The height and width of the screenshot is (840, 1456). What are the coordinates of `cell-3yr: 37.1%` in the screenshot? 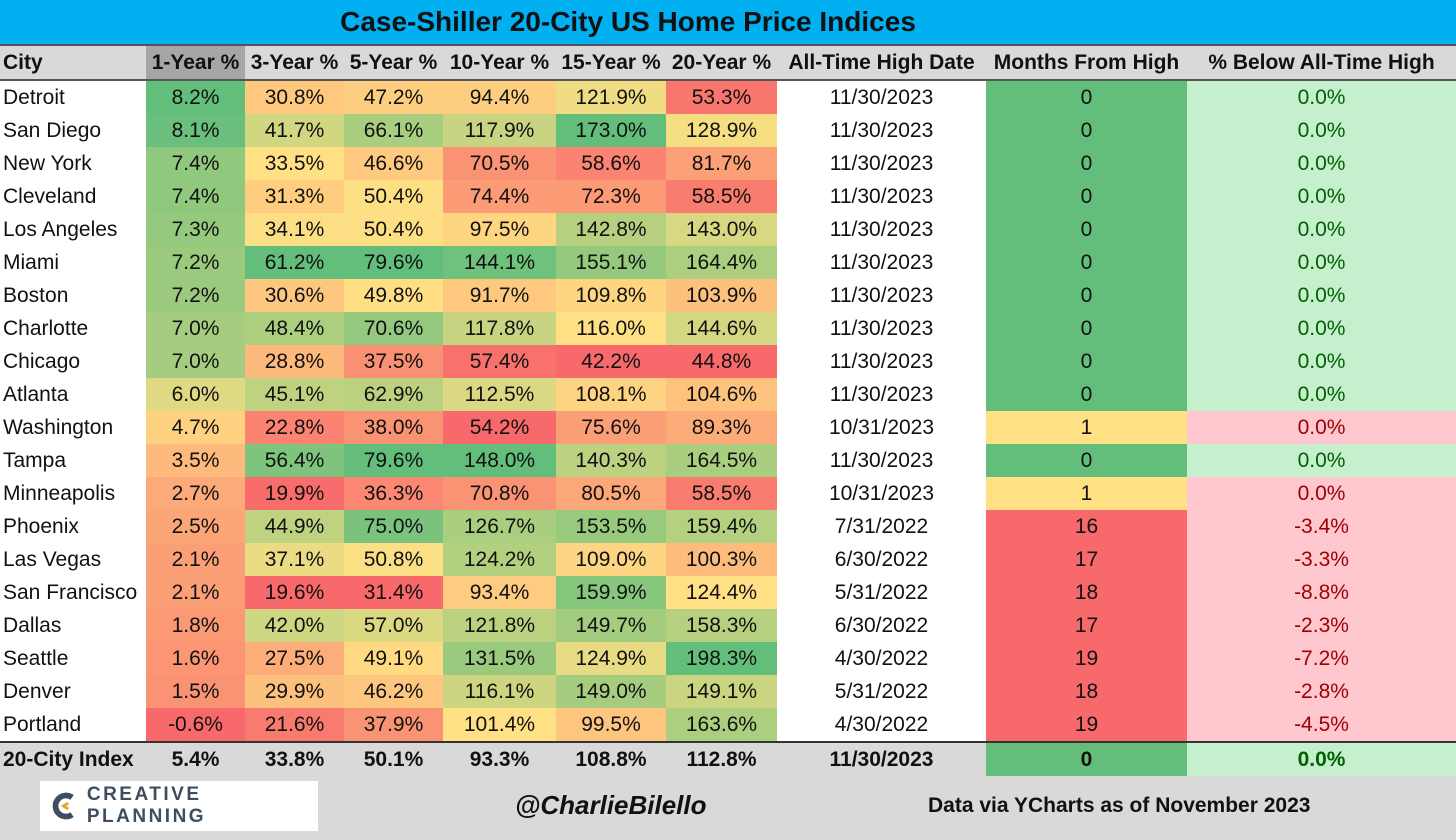 It's located at (294, 559).